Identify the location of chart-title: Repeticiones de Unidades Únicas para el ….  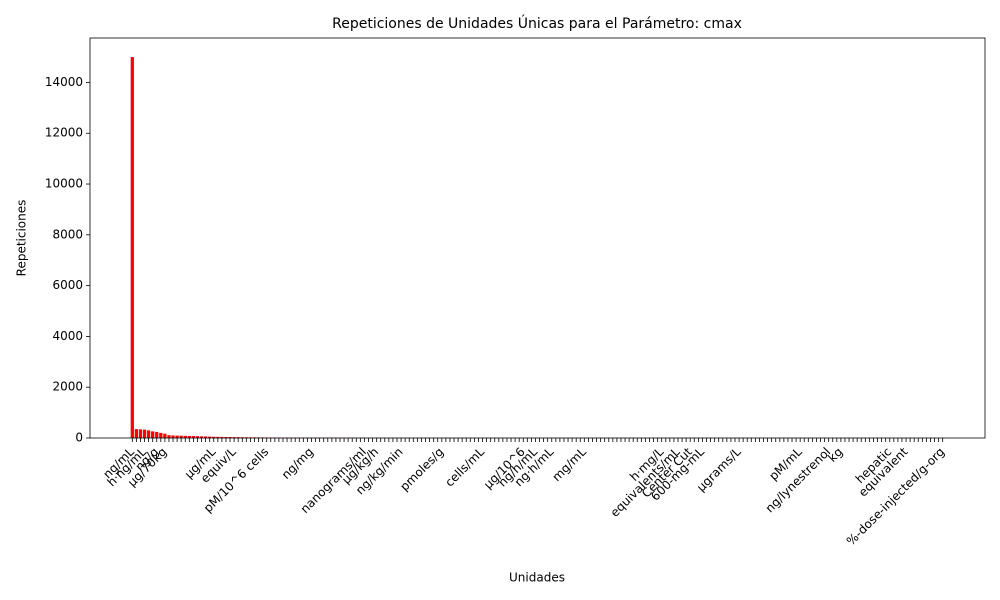
(537, 23).